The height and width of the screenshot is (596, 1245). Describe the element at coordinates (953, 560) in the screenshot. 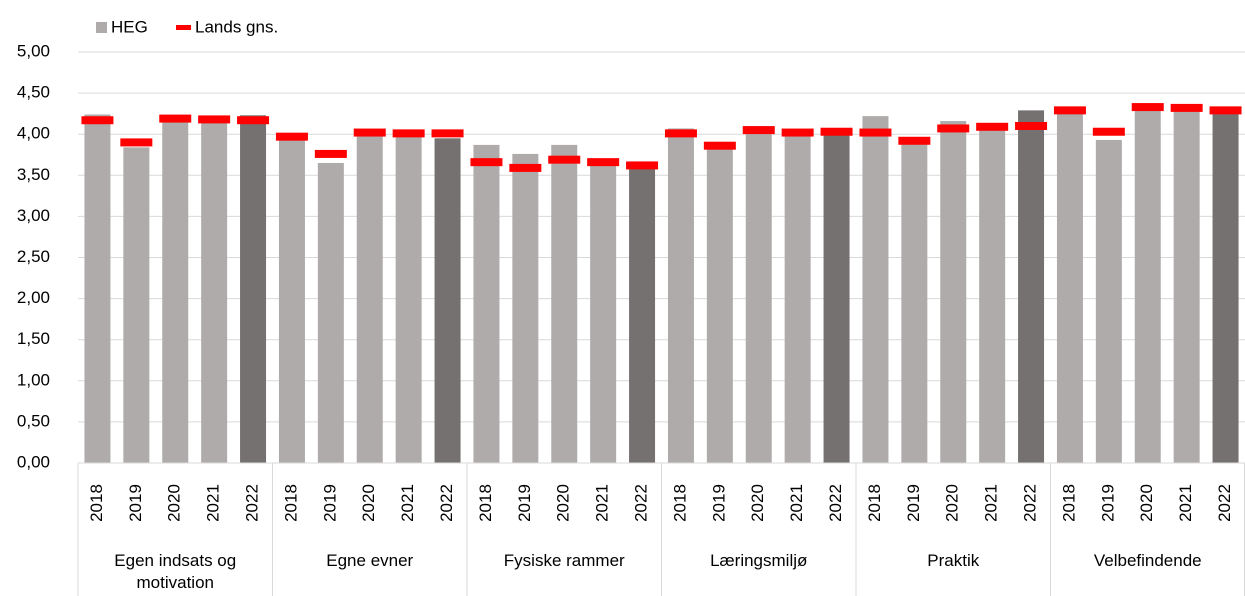

I see `group-label: Praktik` at that location.